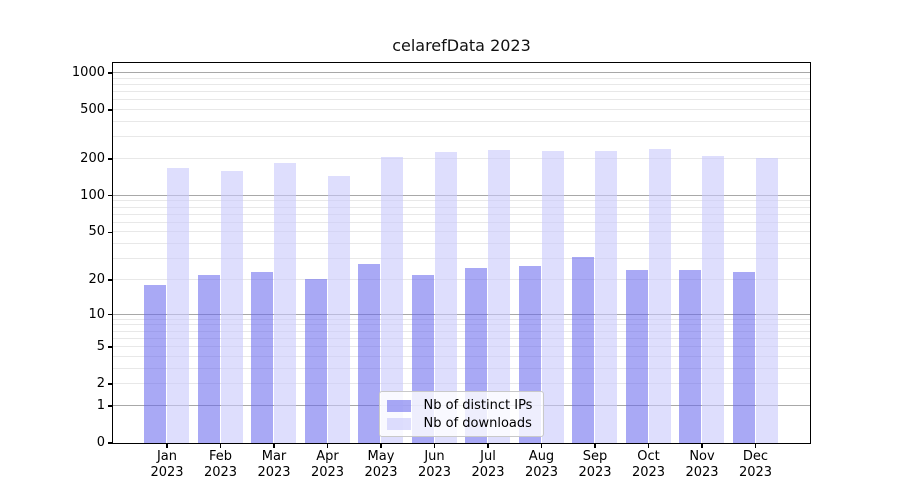 This screenshot has height=500, width=900. What do you see at coordinates (478, 405) in the screenshot?
I see `legend-label-distinct-ips: Nb of distinct IPs` at bounding box center [478, 405].